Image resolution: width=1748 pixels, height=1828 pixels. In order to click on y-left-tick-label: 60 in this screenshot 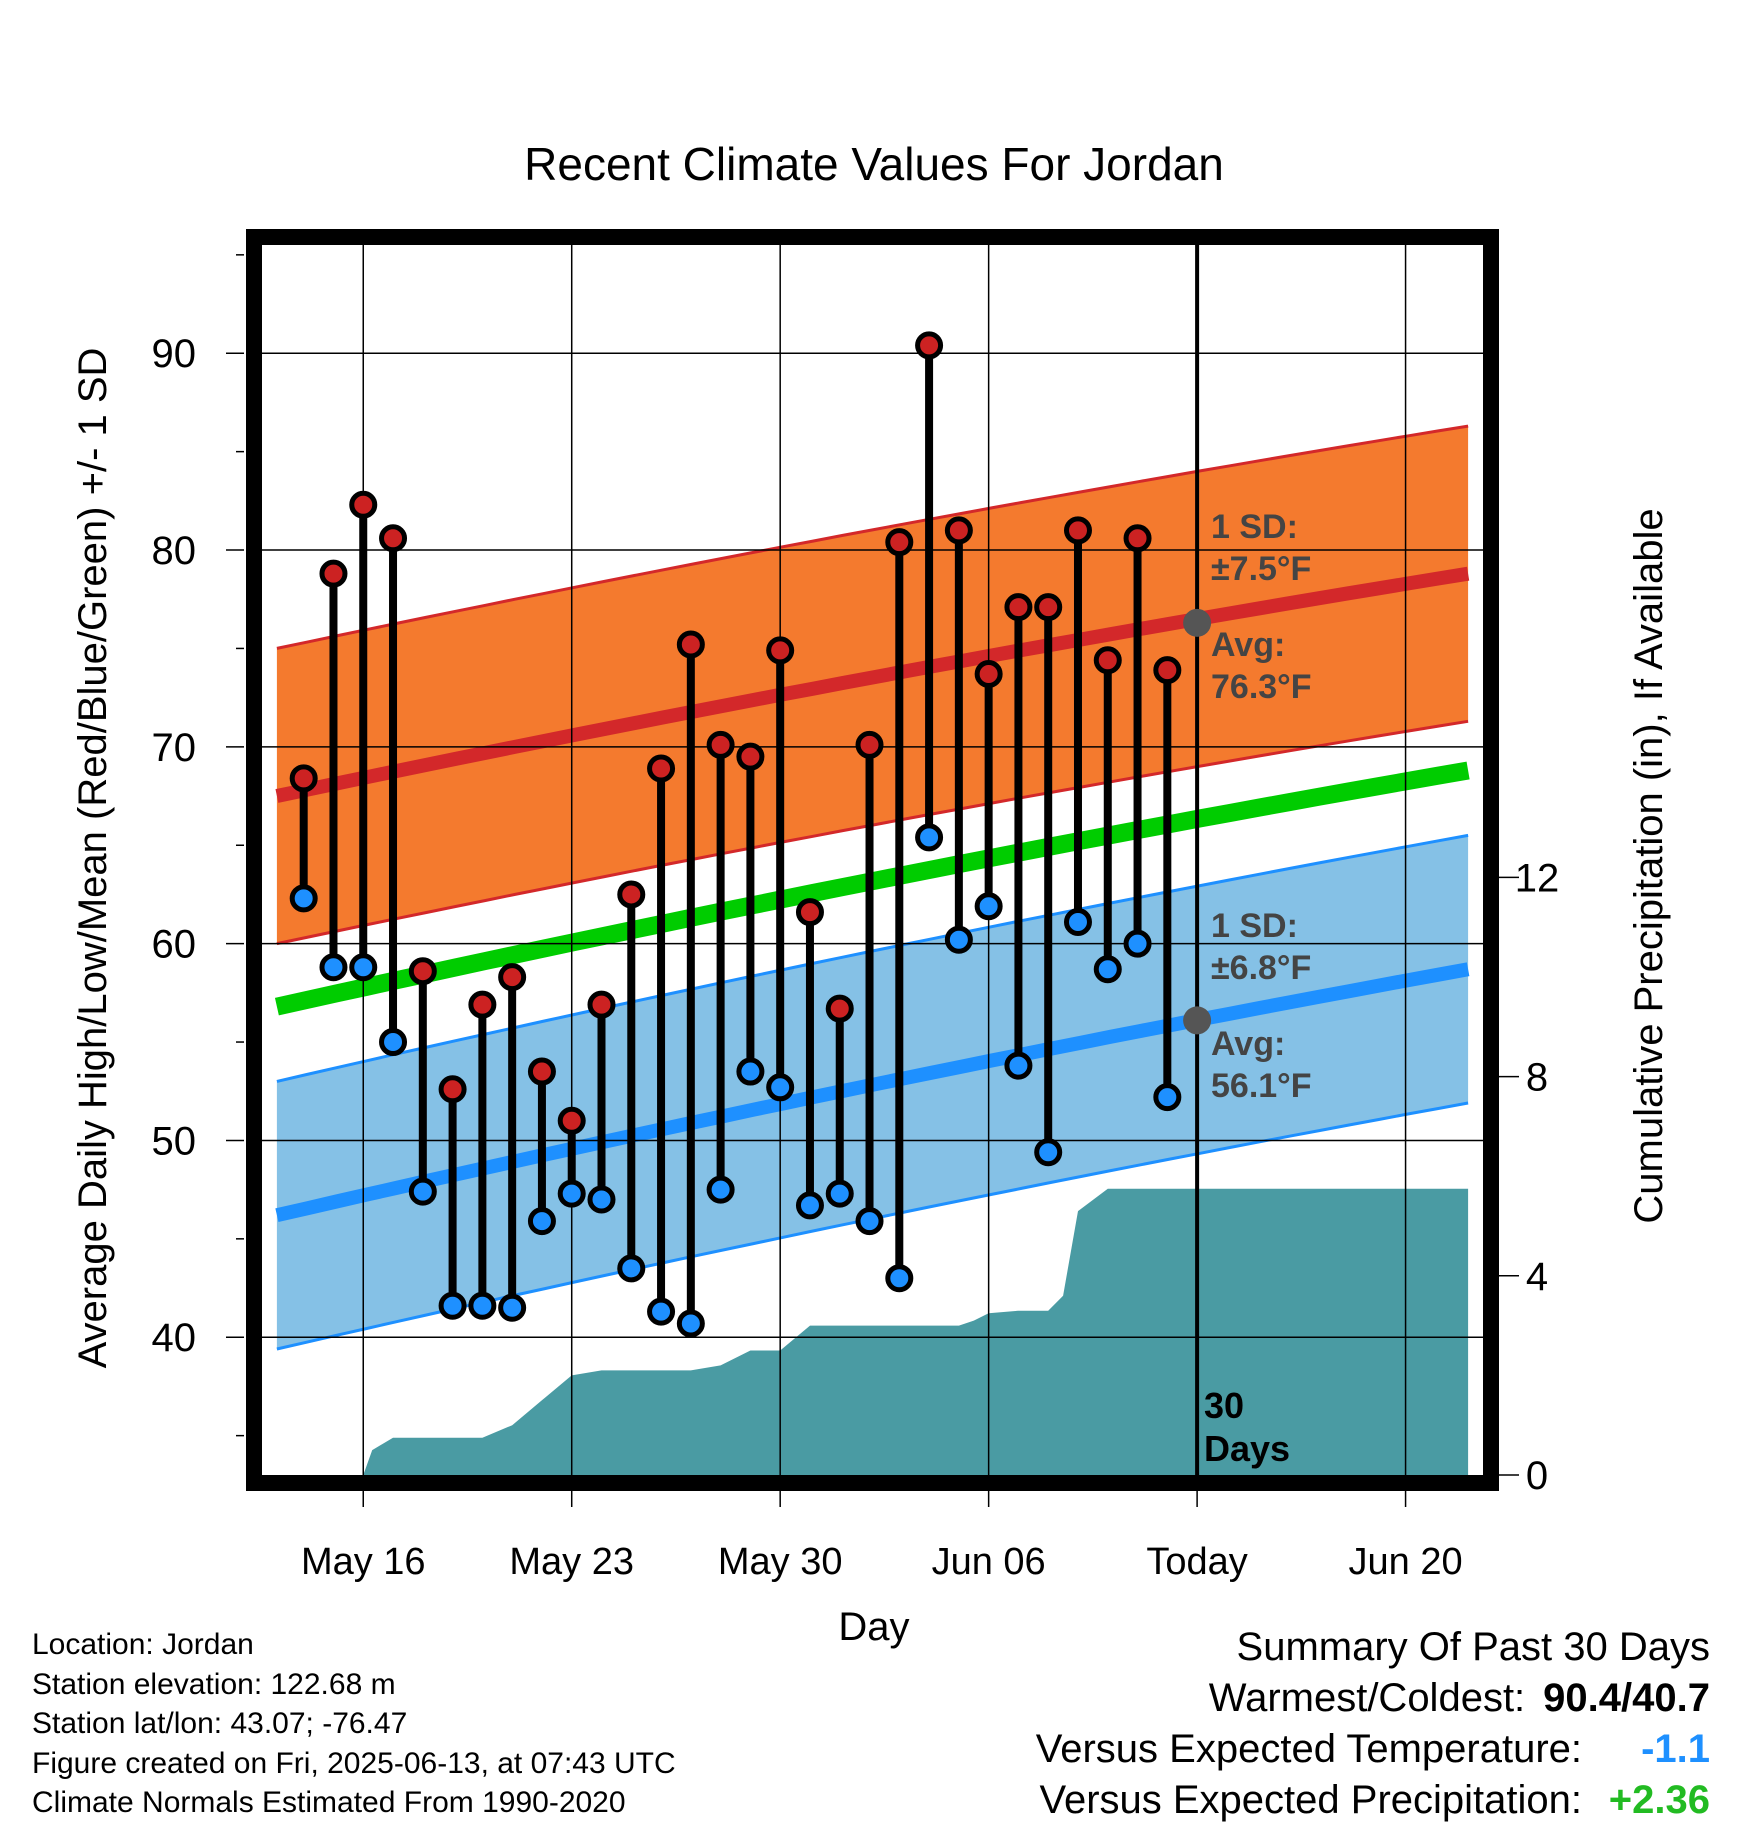, I will do `click(174, 945)`.